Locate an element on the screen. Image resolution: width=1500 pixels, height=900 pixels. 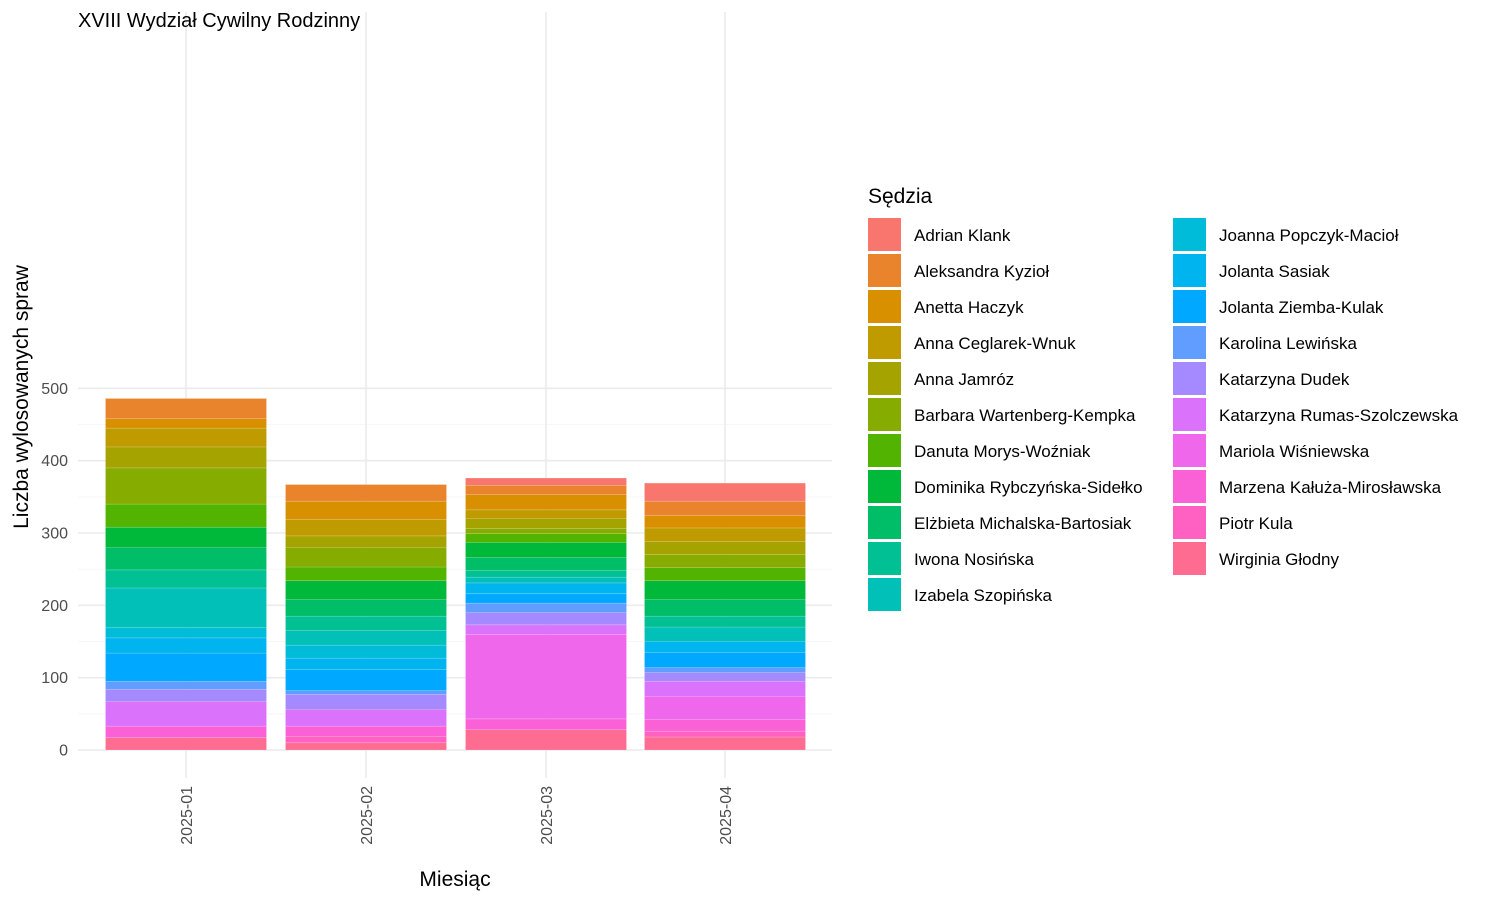
legend-label: Danuta Morys-Woźniak is located at coordinates (1002, 451).